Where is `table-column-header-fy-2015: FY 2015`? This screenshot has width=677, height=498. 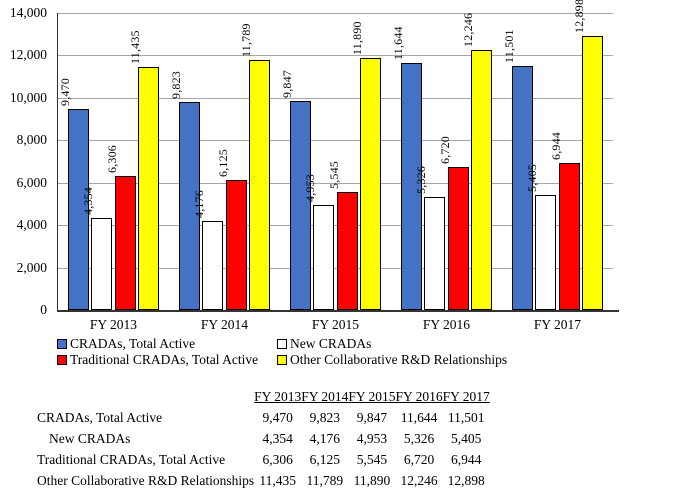
table-column-header-fy-2015: FY 2015 is located at coordinates (372, 396).